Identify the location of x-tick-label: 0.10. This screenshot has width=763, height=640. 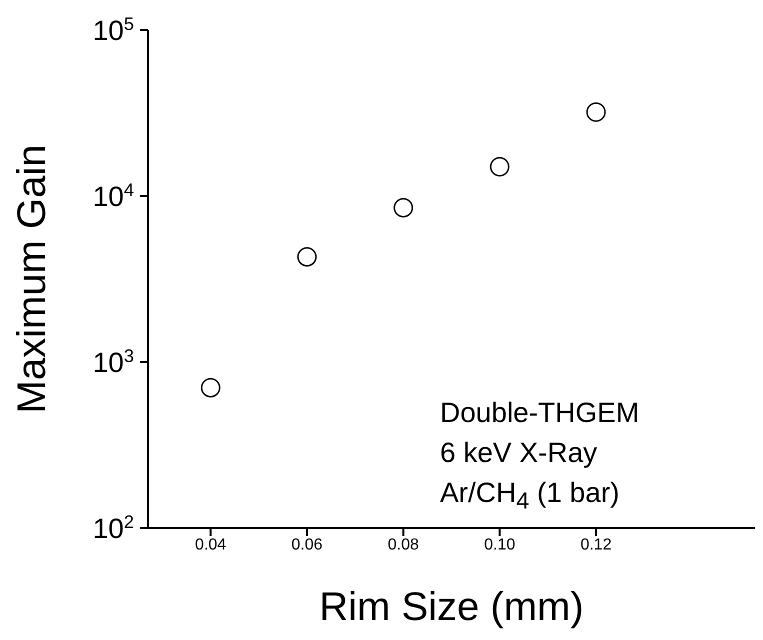
(500, 545).